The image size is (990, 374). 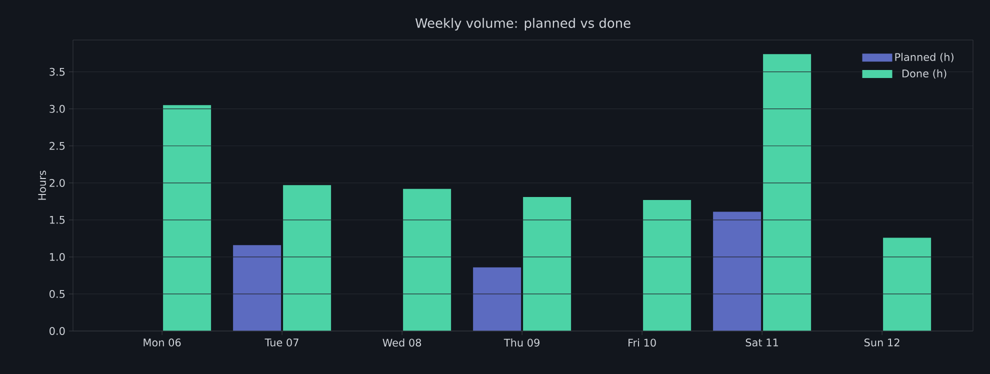 What do you see at coordinates (762, 342) in the screenshot?
I see `x-tick-label: Sat 11` at bounding box center [762, 342].